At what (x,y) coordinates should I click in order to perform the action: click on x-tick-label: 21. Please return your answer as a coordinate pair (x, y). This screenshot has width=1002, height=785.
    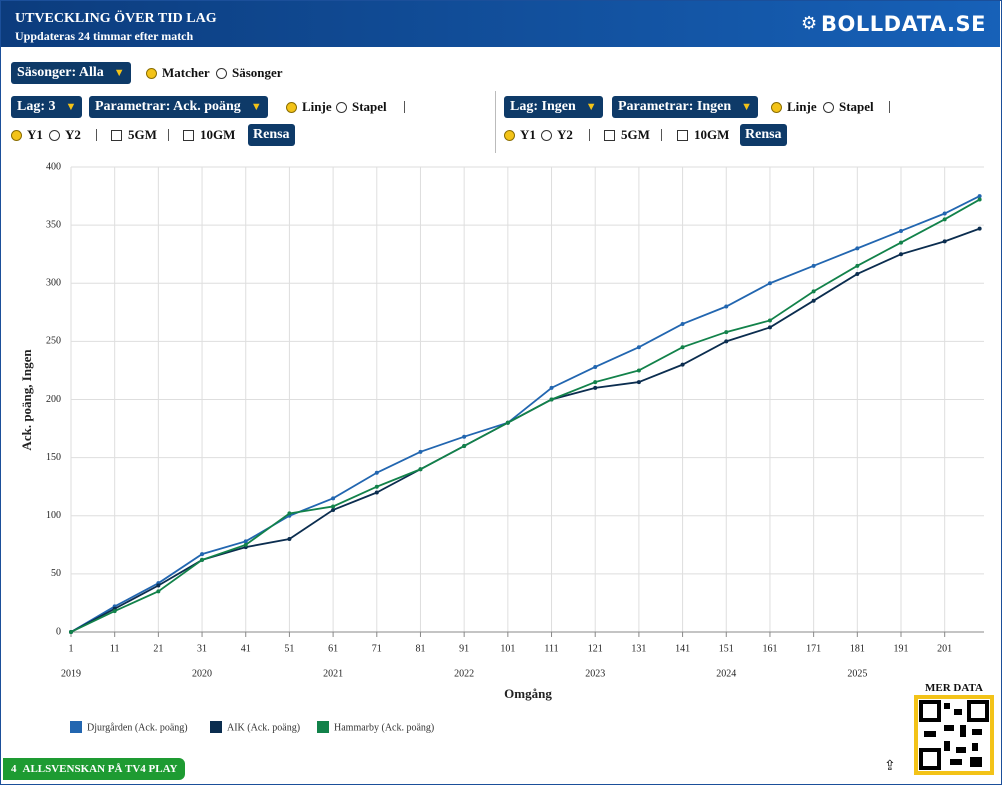
    Looking at the image, I should click on (158, 648).